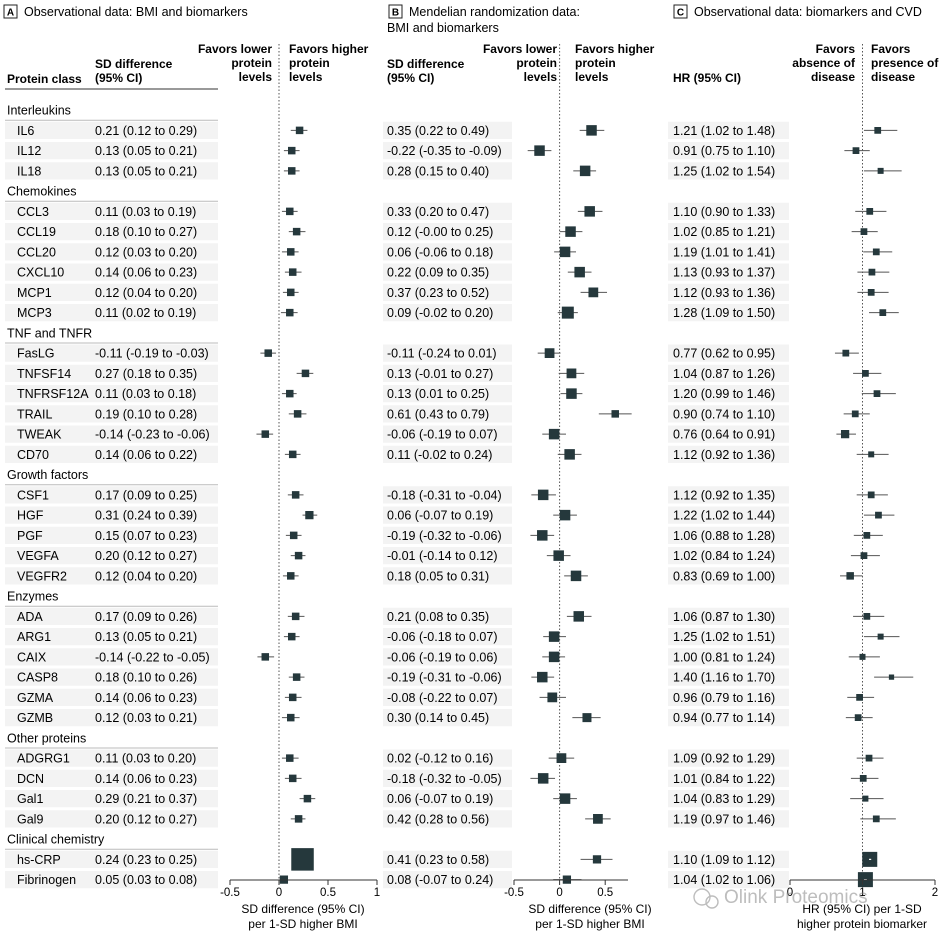 The width and height of the screenshot is (941, 935). I want to click on c-favors-presence-1: Favors, so click(891, 49).